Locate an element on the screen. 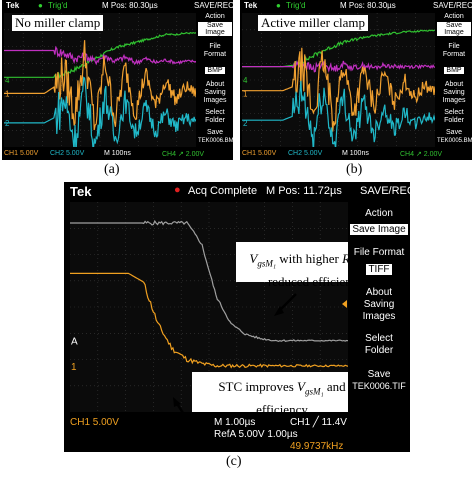 This screenshot has width=474, height=486. scope-a-plot: 4 1 2 No miller clamp is located at coordinates (100, 80).